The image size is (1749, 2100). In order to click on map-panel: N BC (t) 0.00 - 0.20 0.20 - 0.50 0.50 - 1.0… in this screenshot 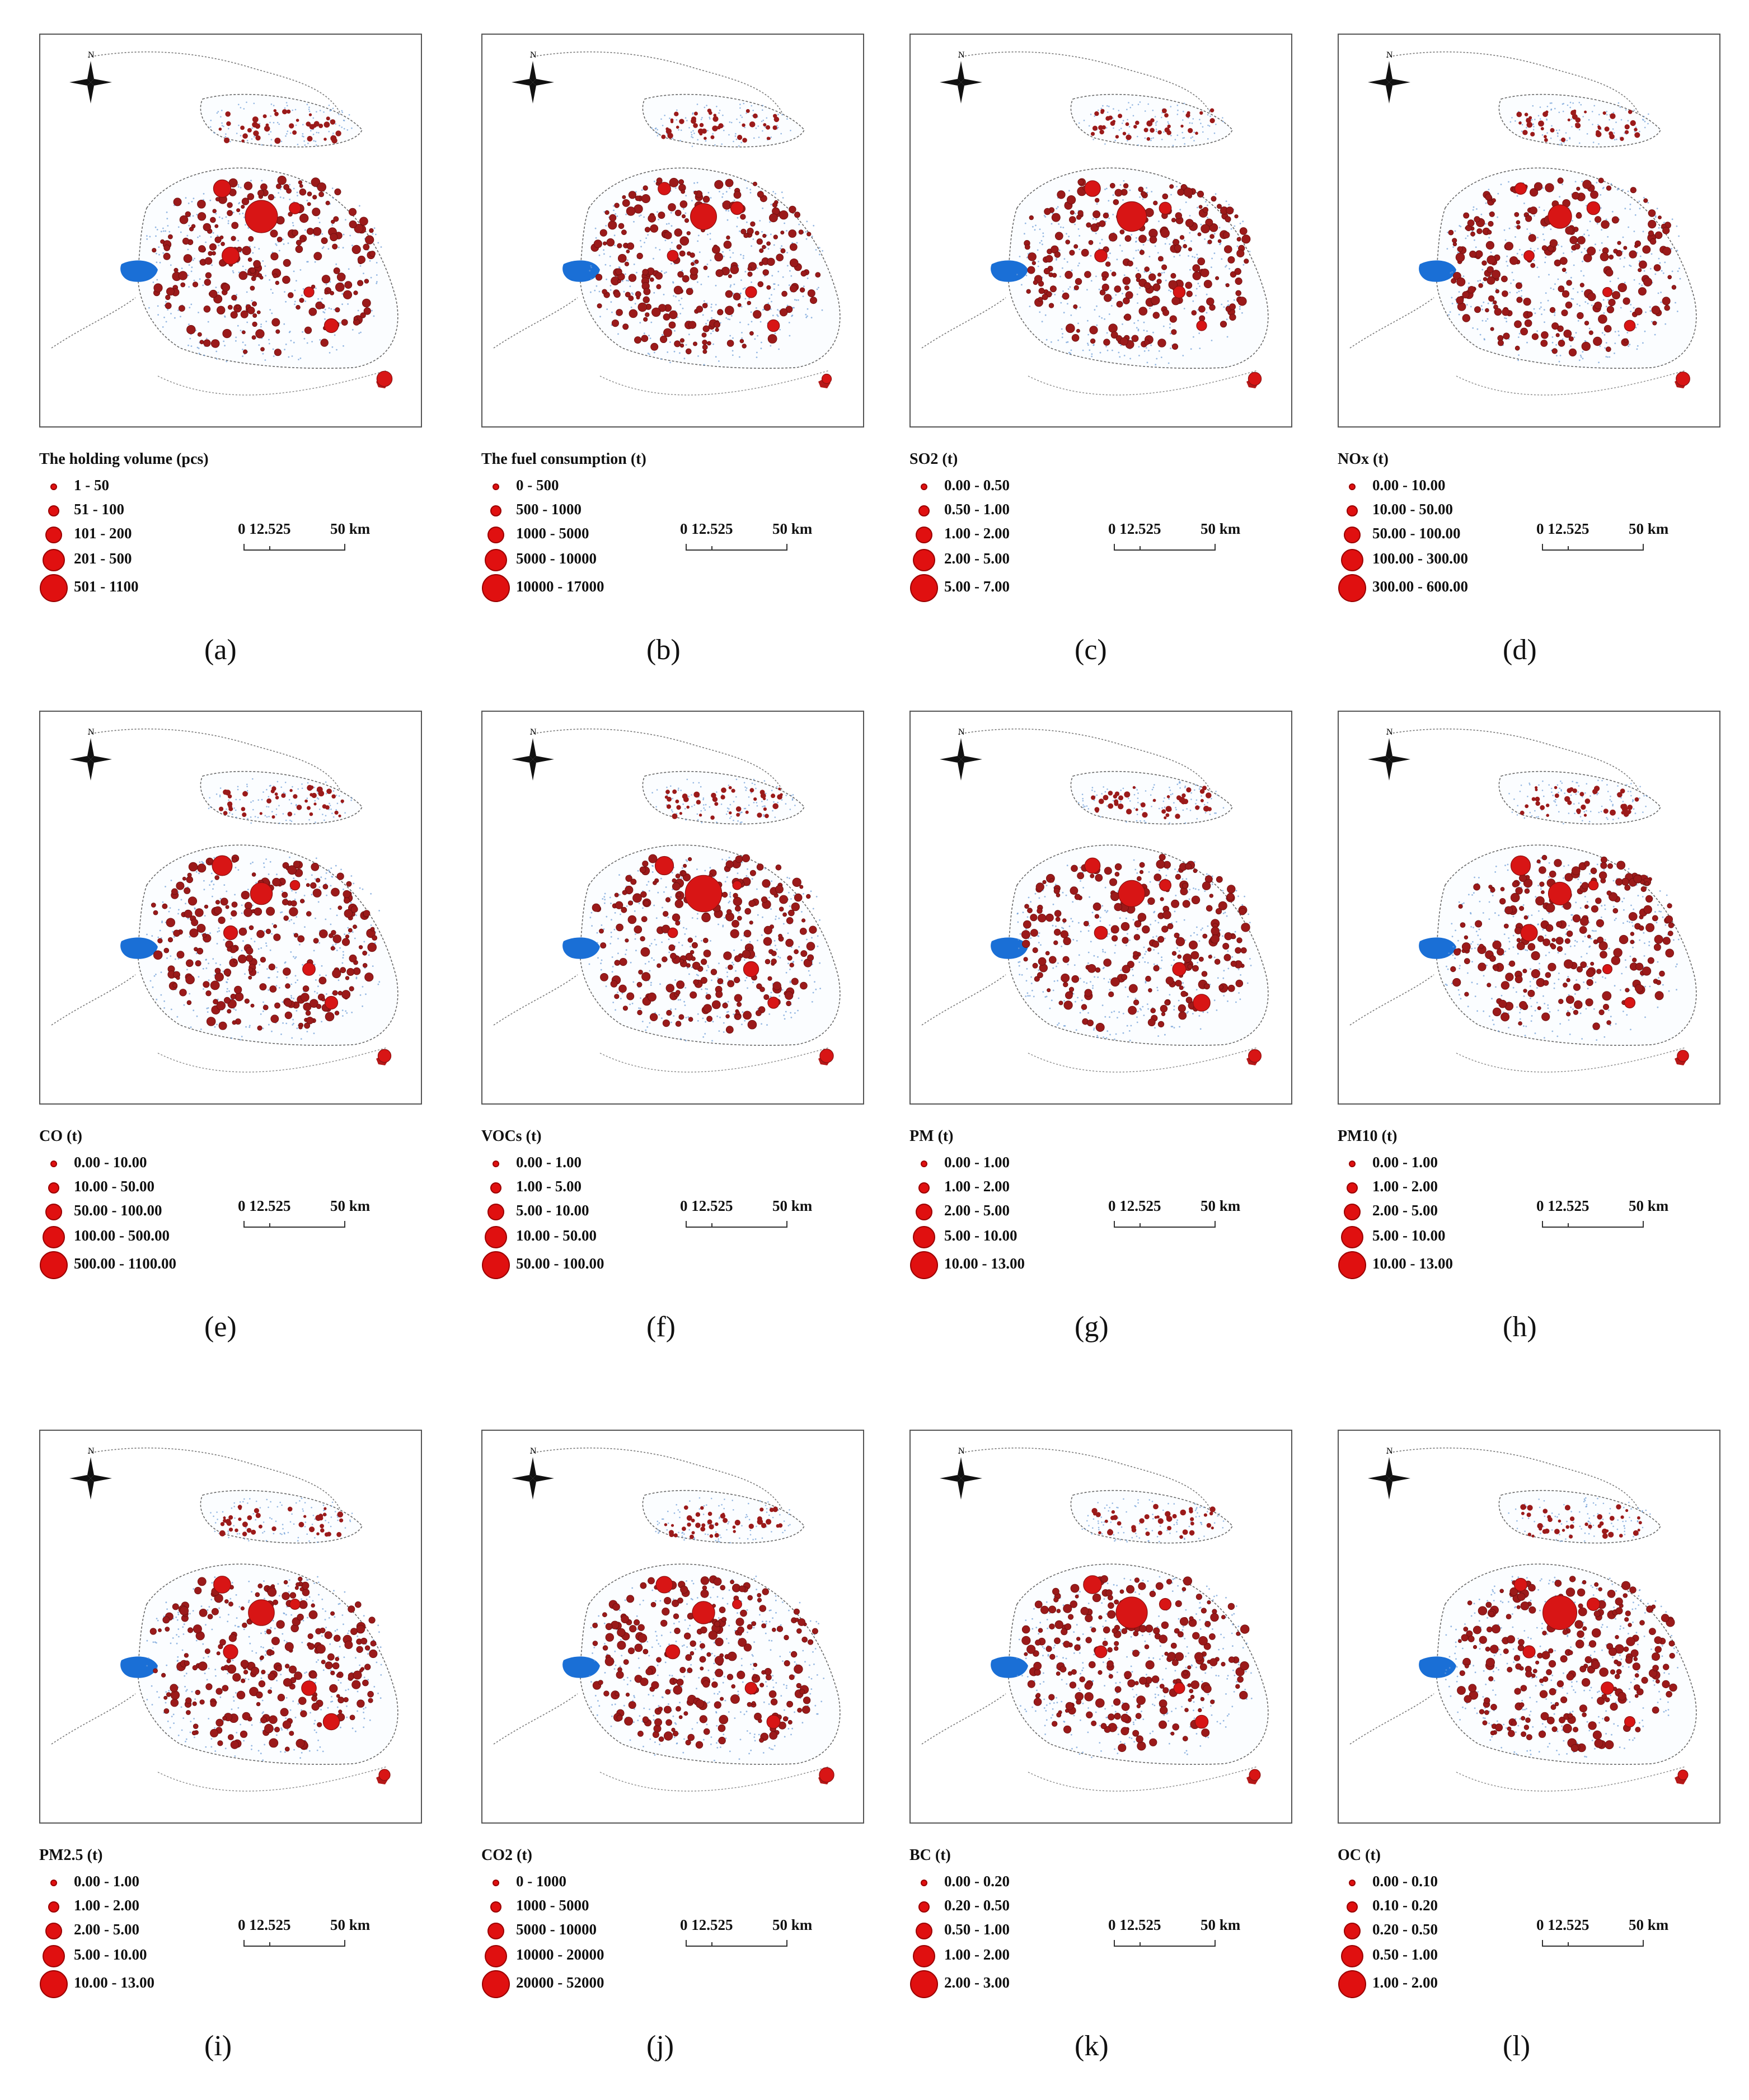, I will do `click(1110, 1746)`.